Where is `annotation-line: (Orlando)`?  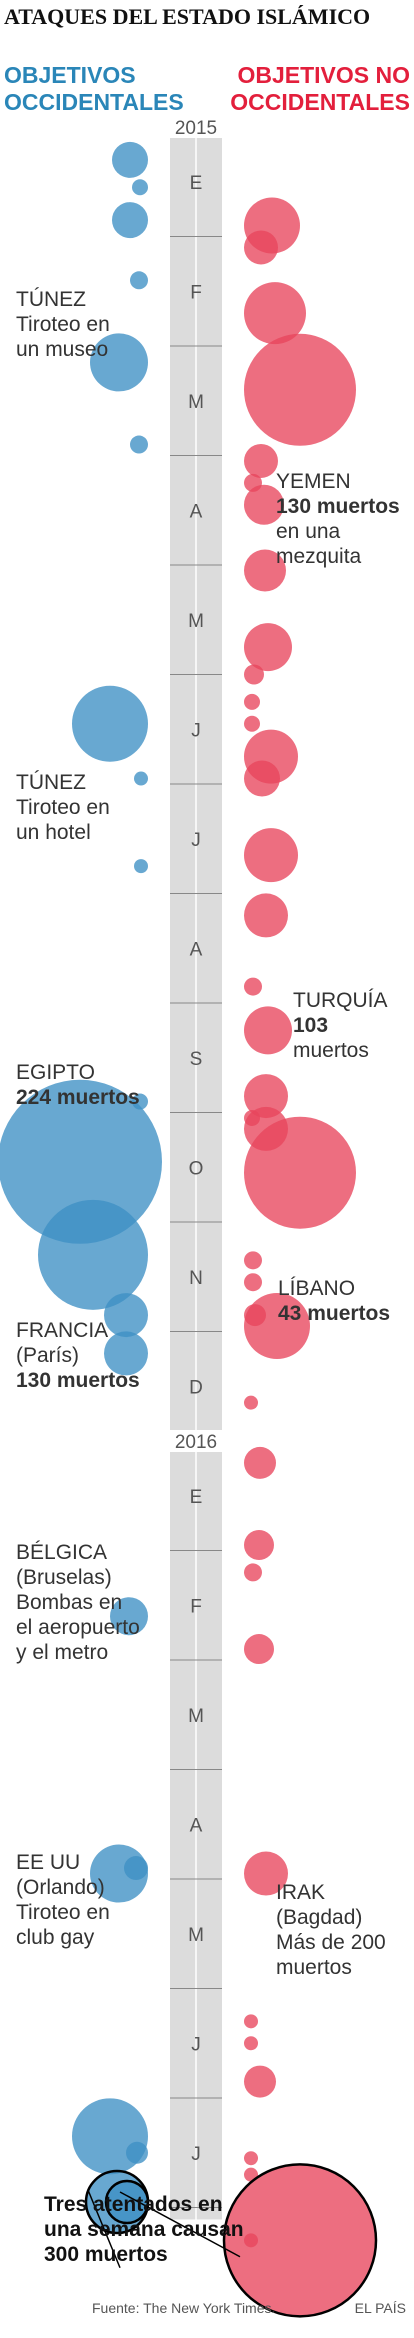 annotation-line: (Orlando) is located at coordinates (60, 1887).